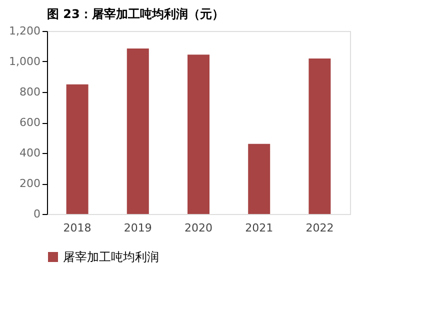  Describe the element at coordinates (37, 214) in the screenshot. I see `y-tick-label: 0` at that location.